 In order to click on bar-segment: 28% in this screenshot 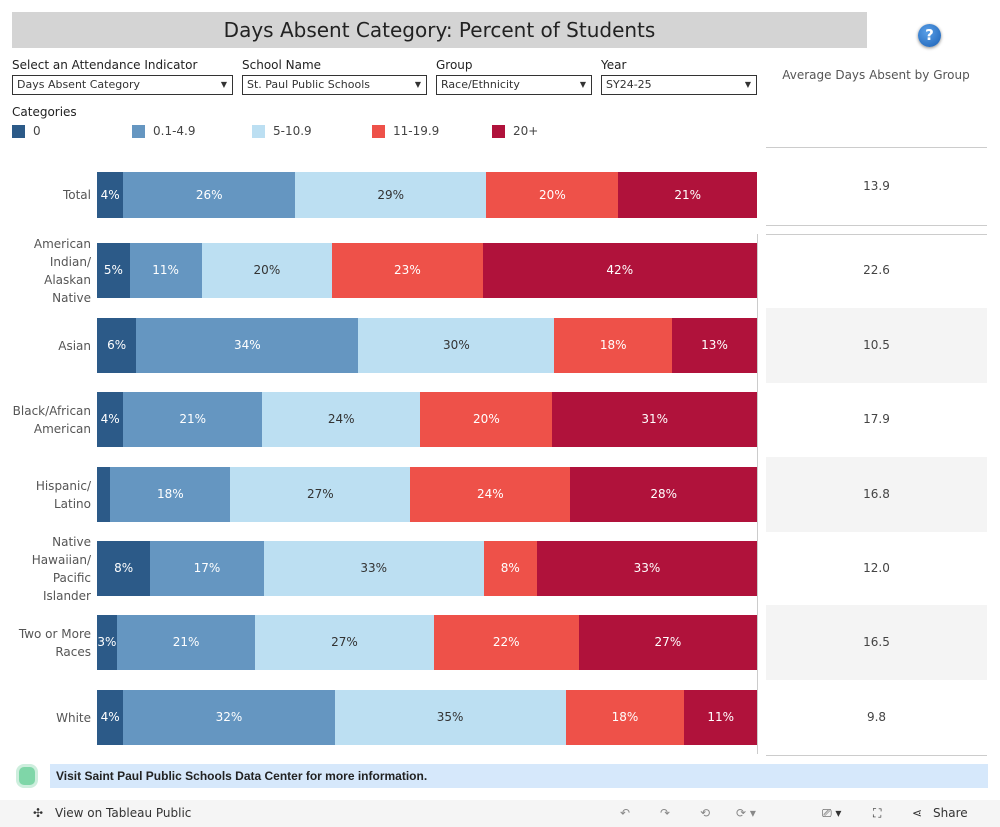, I will do `click(663, 494)`.